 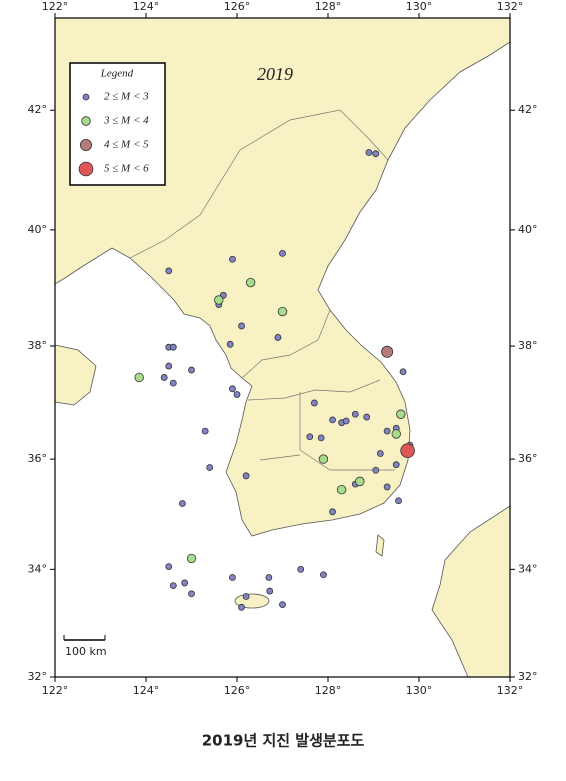 What do you see at coordinates (275, 74) in the screenshot?
I see `map-title: 2019` at bounding box center [275, 74].